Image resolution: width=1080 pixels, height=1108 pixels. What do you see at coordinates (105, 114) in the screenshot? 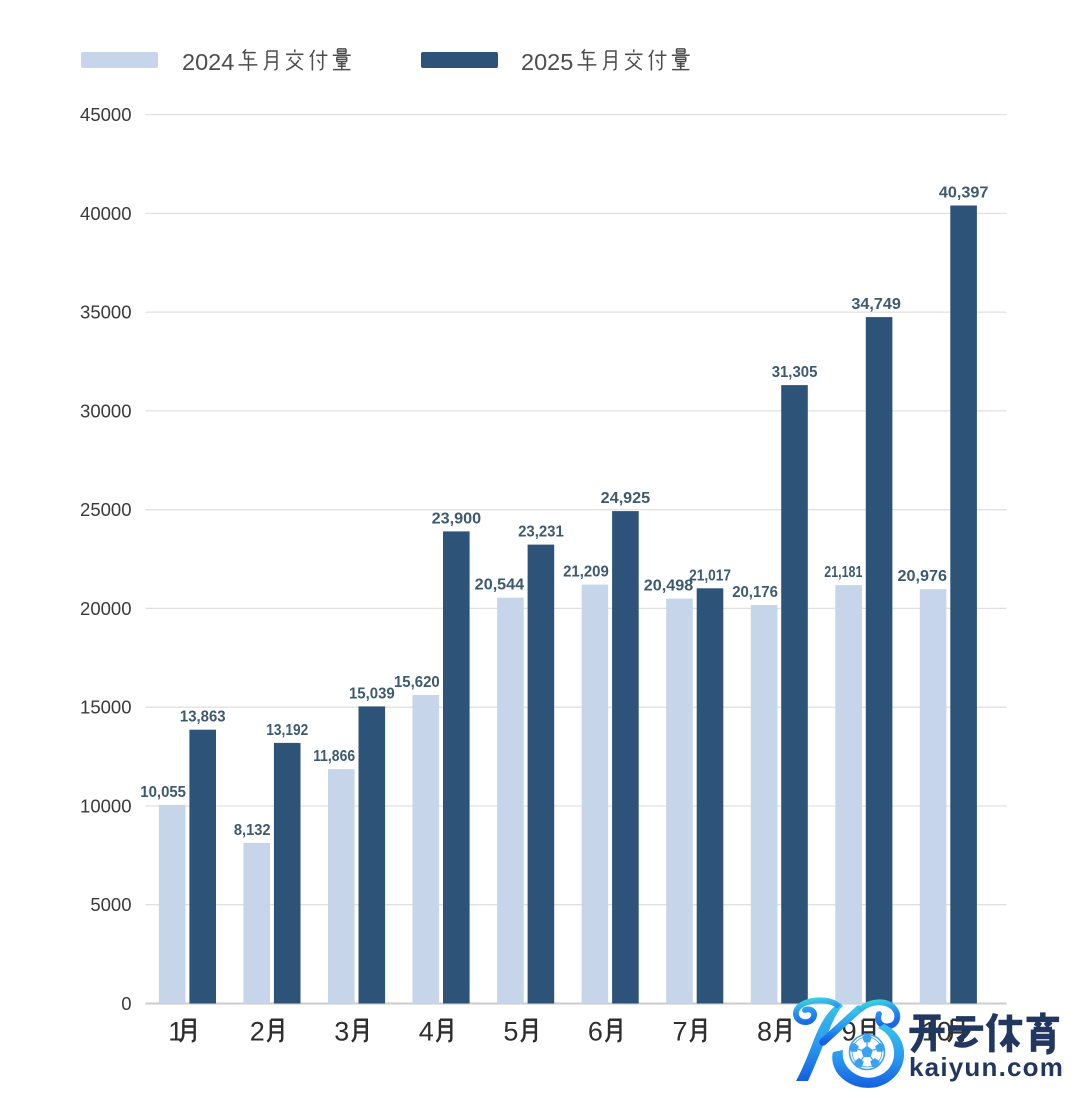
I see `svg-text: 45000` at bounding box center [105, 114].